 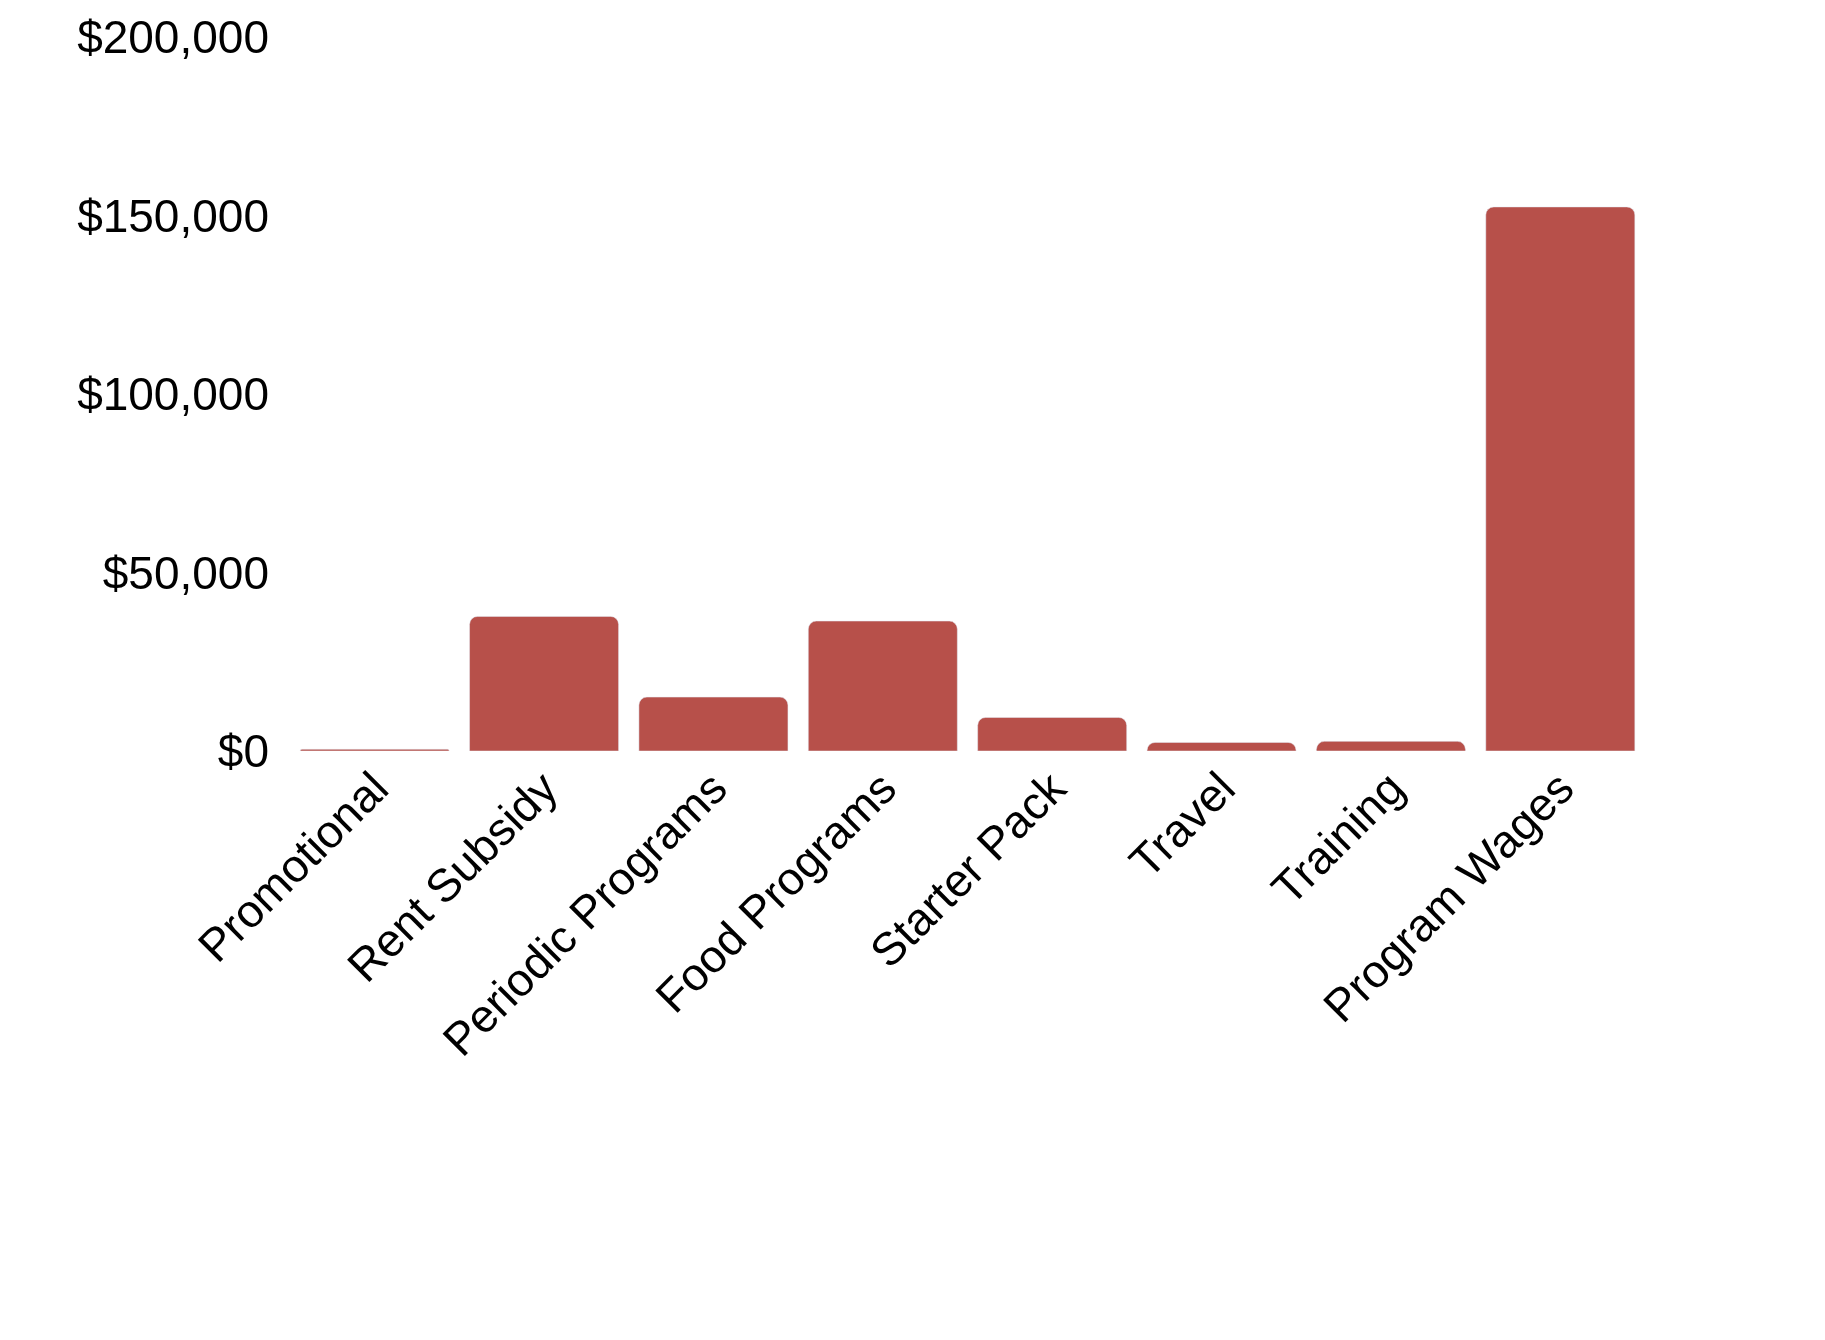 I want to click on y-tick-label: $150,000, so click(x=173, y=215).